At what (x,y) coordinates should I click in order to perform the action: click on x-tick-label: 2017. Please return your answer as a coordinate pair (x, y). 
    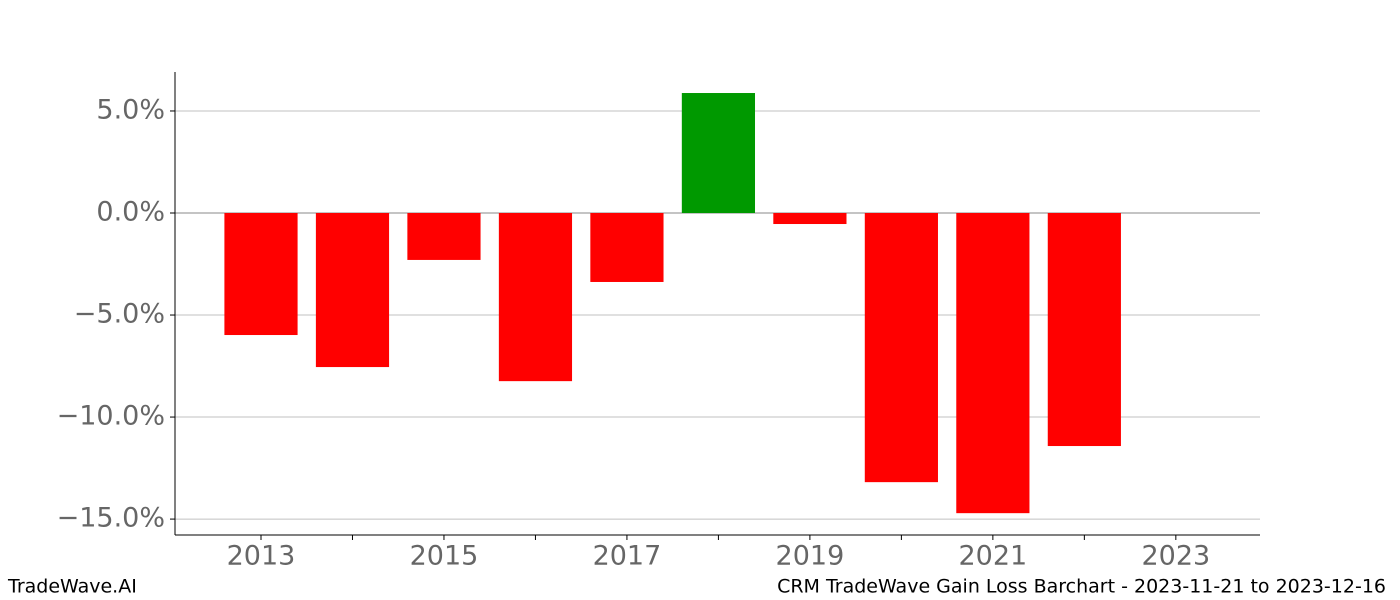
    Looking at the image, I should click on (627, 556).